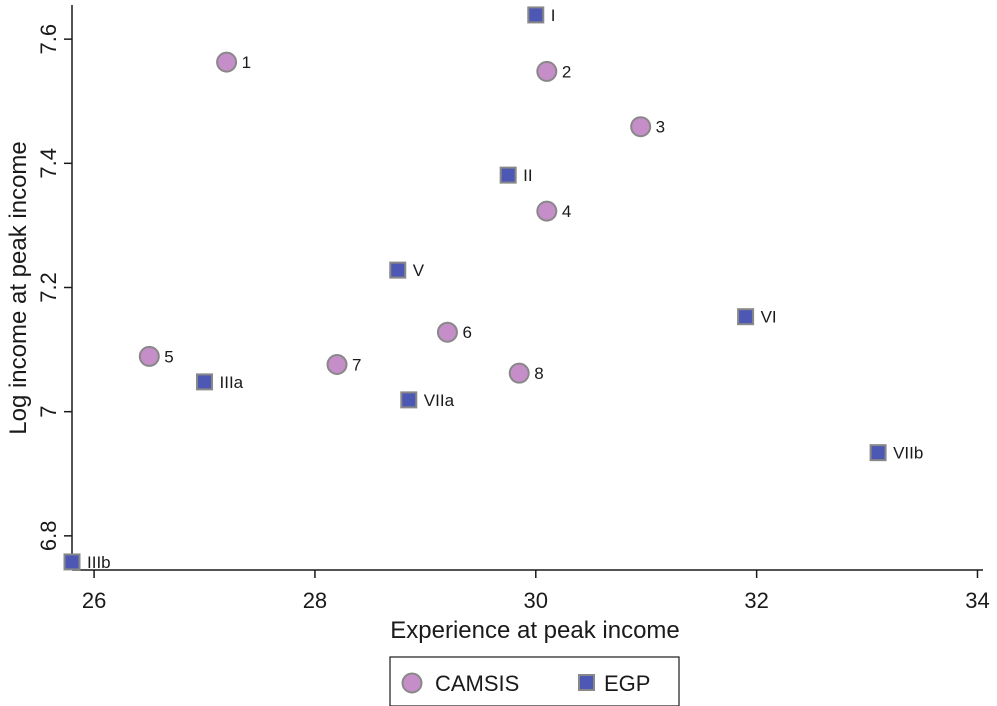 The image size is (997, 706). Describe the element at coordinates (412, 683) in the screenshot. I see `legend-camsis-marker` at that location.